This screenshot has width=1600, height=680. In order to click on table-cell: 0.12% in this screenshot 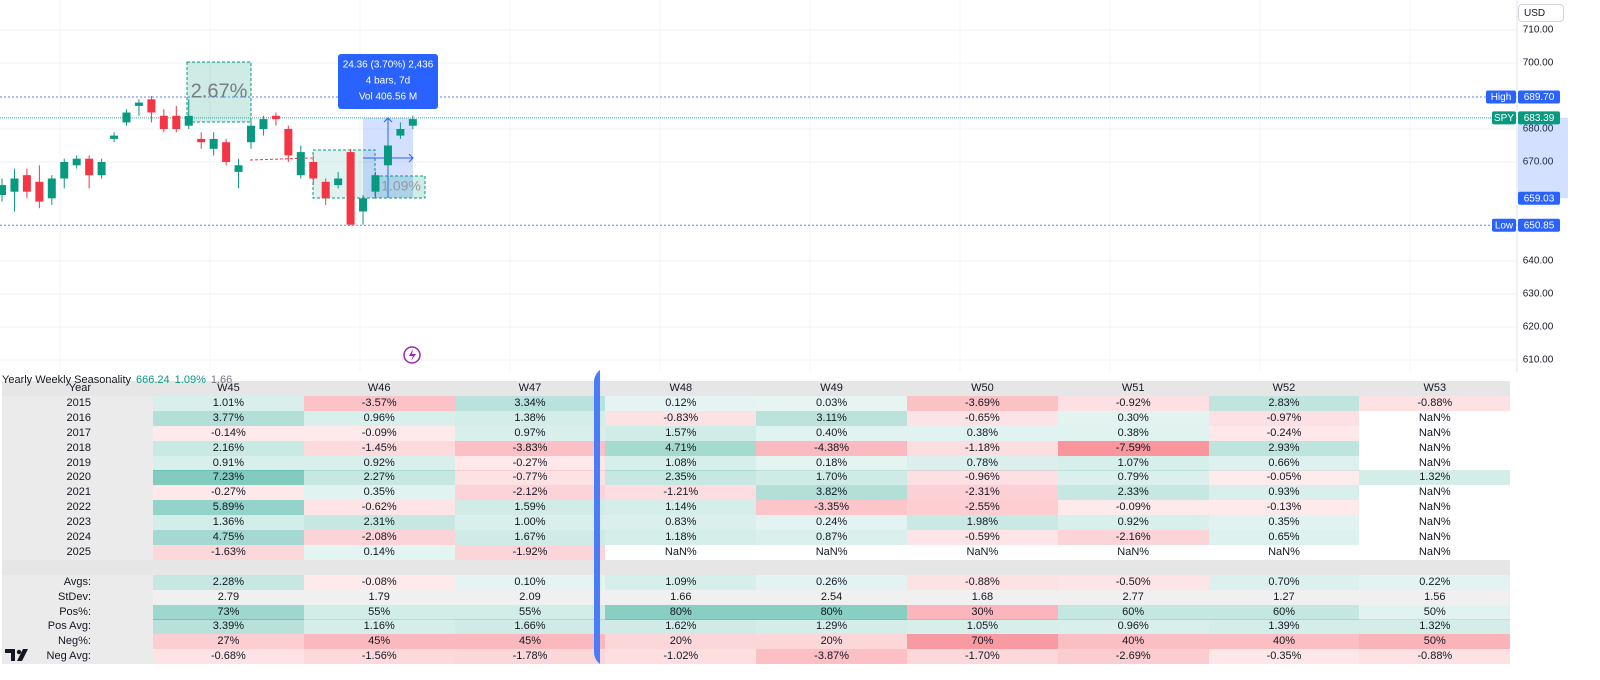, I will do `click(681, 403)`.